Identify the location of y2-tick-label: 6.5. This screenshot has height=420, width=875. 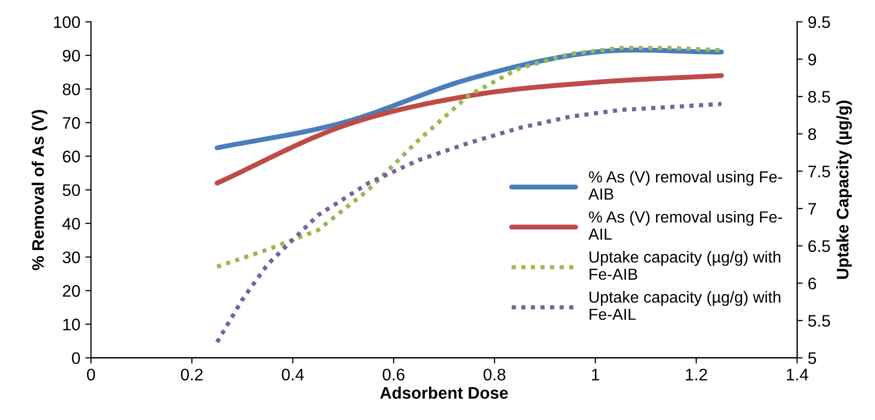
(819, 246).